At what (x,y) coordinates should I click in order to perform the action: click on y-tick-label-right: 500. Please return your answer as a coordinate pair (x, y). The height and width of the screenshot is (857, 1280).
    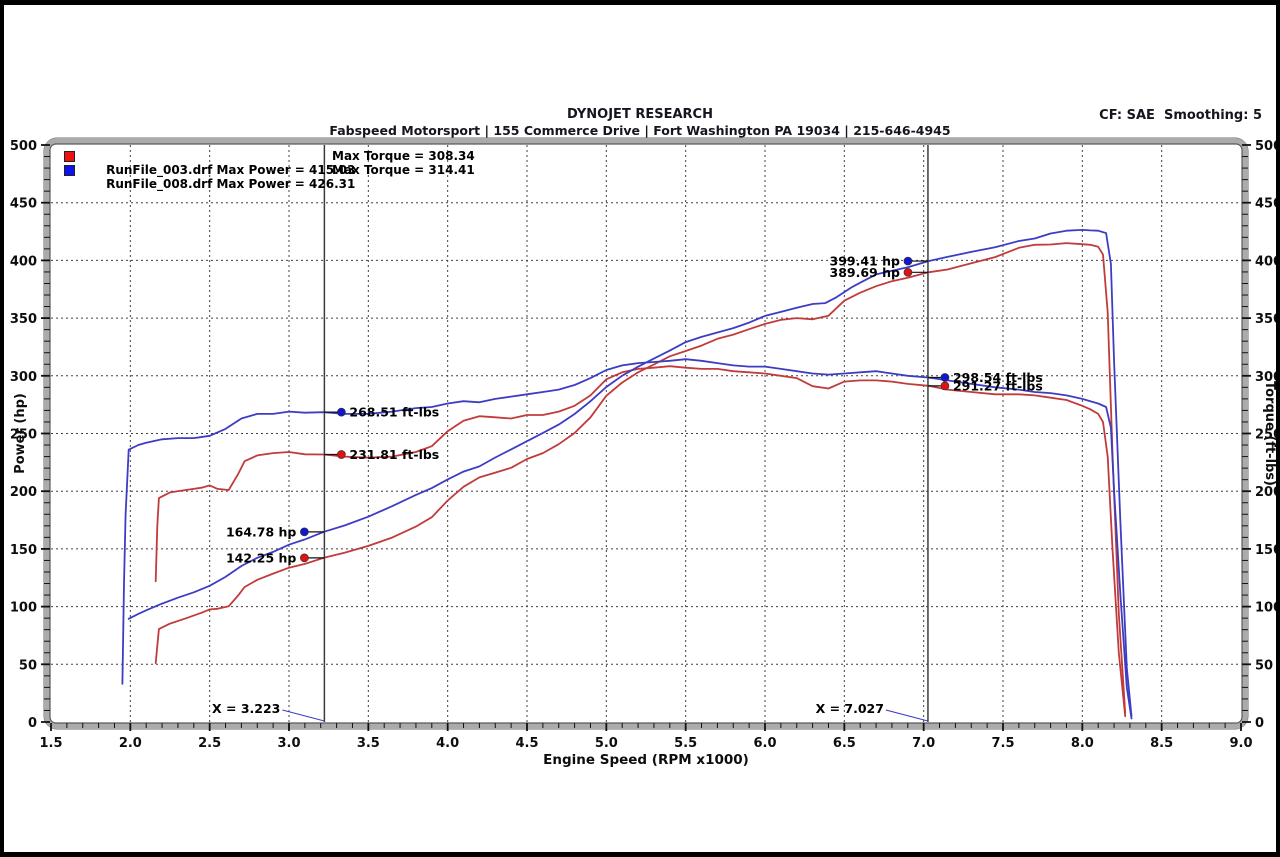
    Looking at the image, I should click on (1267, 146).